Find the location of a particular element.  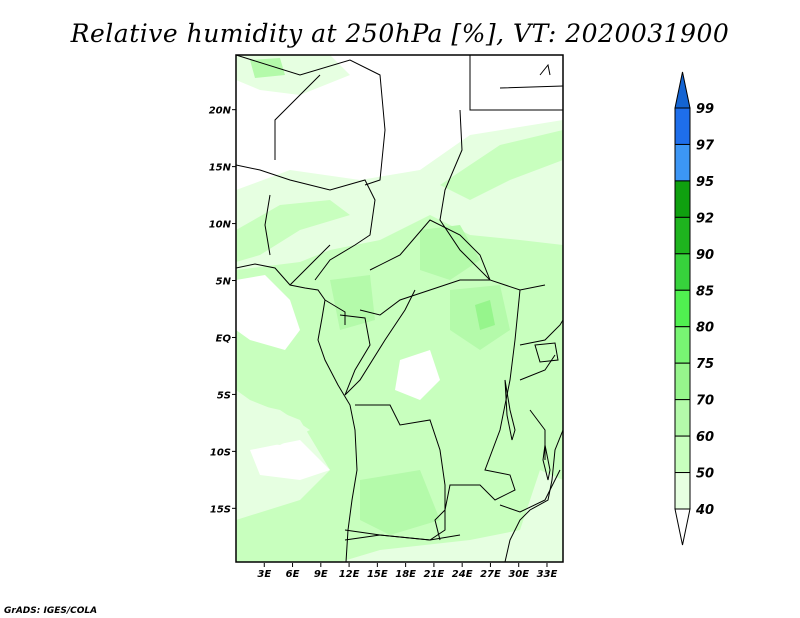

lon-tick-label: 21E is located at coordinates (434, 574).